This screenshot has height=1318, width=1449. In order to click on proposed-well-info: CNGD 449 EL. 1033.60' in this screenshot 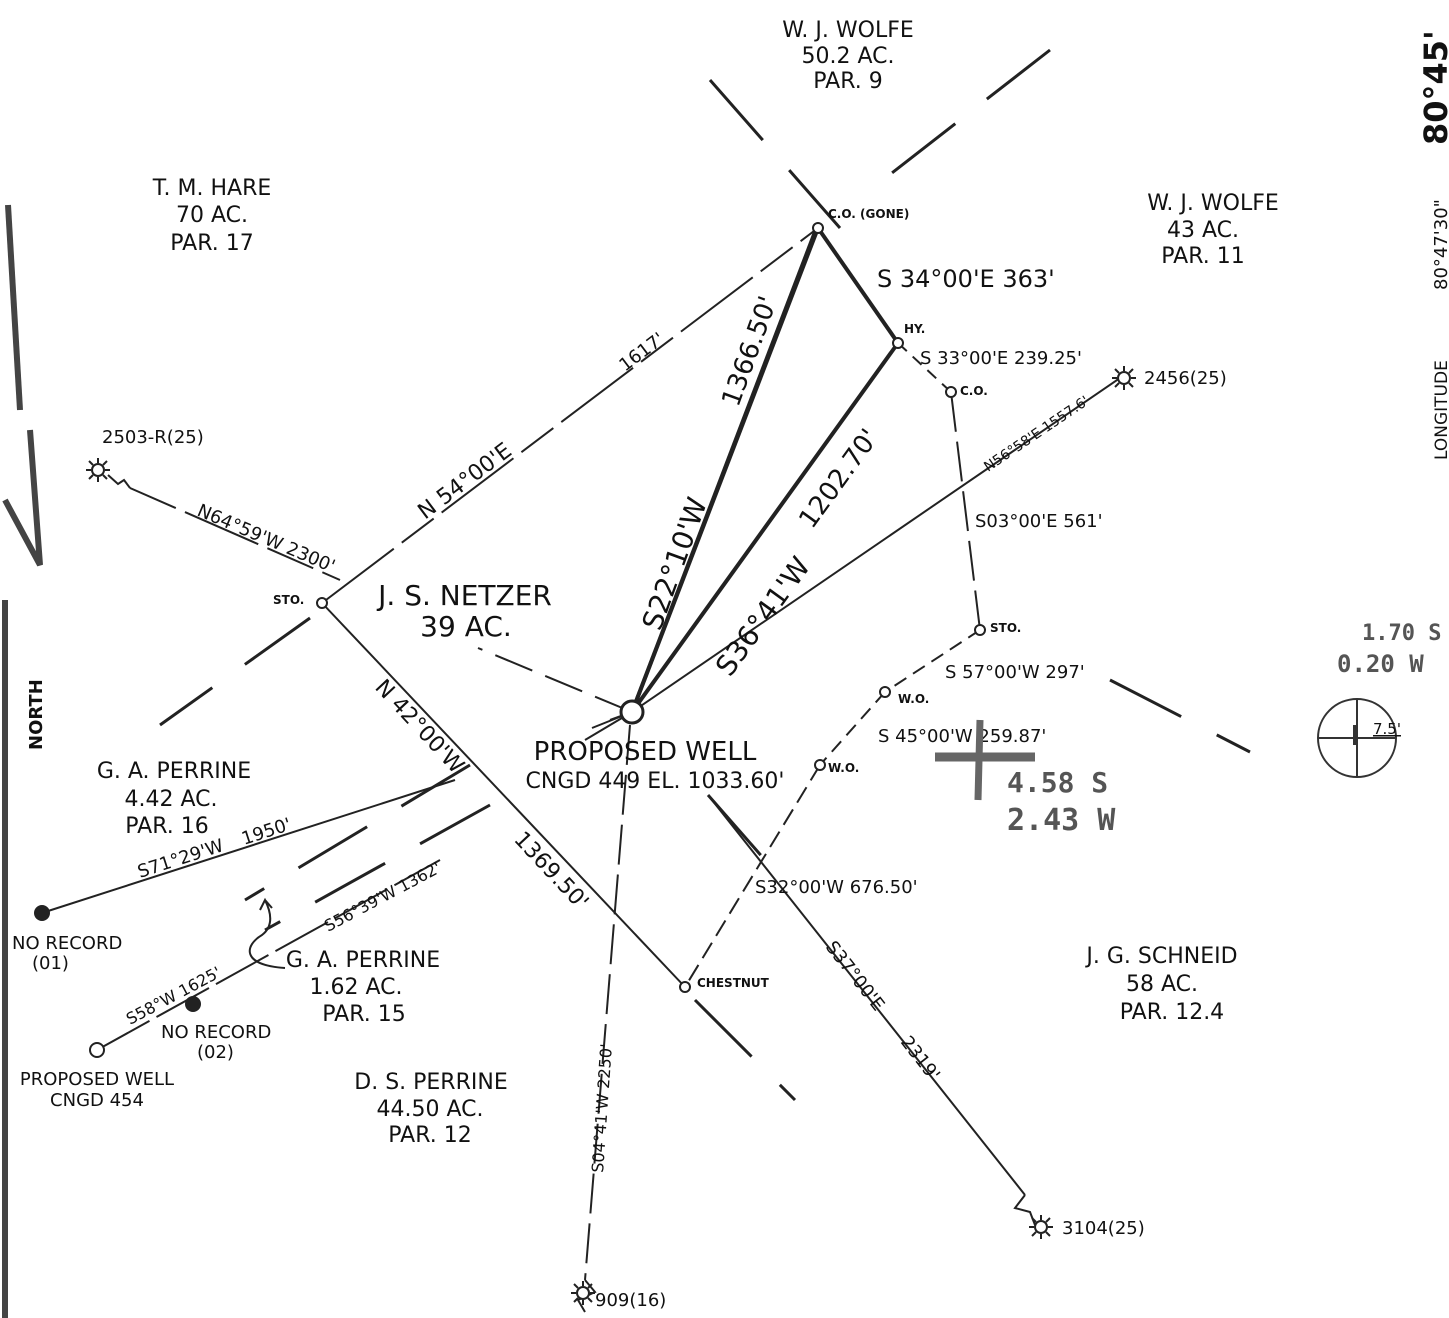, I will do `click(655, 781)`.